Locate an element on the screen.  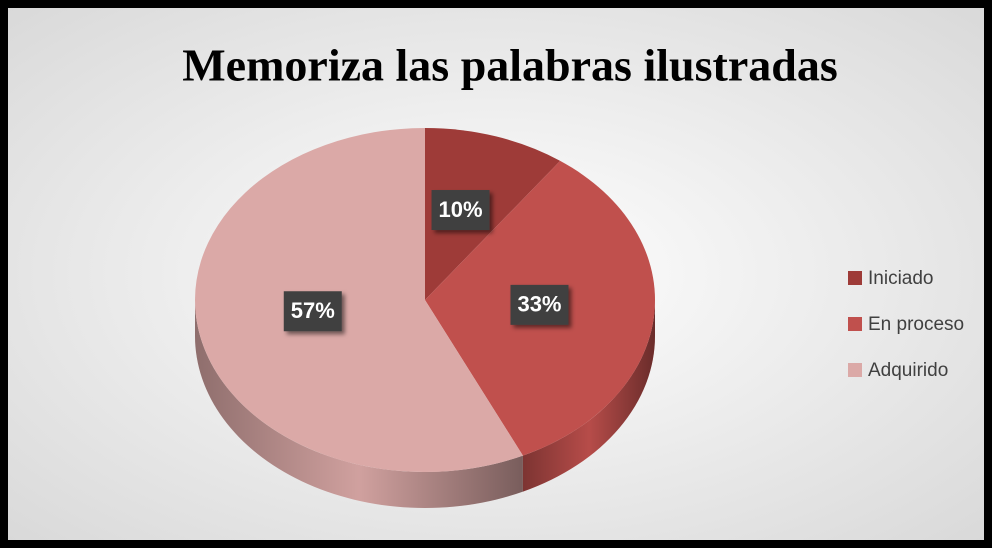
data-label: 57% is located at coordinates (313, 310).